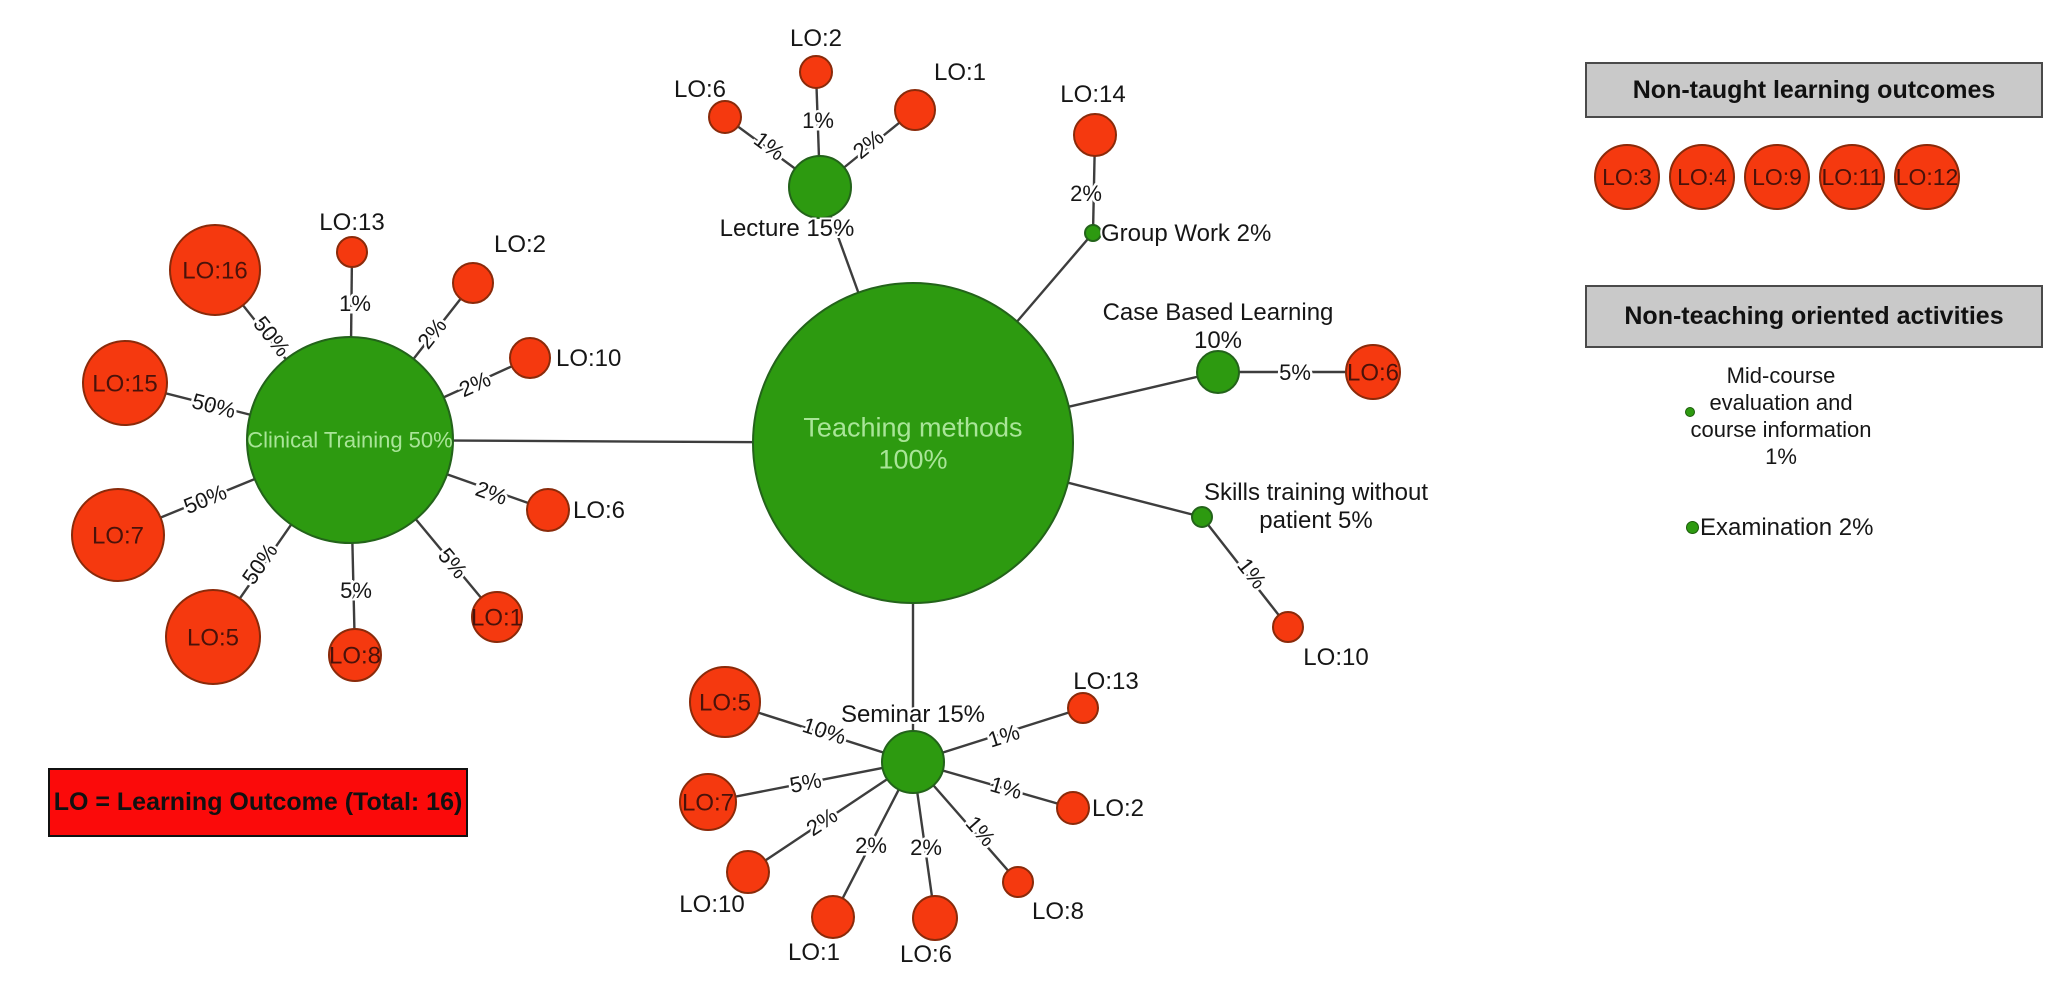 This screenshot has width=2059, height=1001. Describe the element at coordinates (355, 303) in the screenshot. I see `edge-label-clinical-cl-lo13: 1%` at that location.